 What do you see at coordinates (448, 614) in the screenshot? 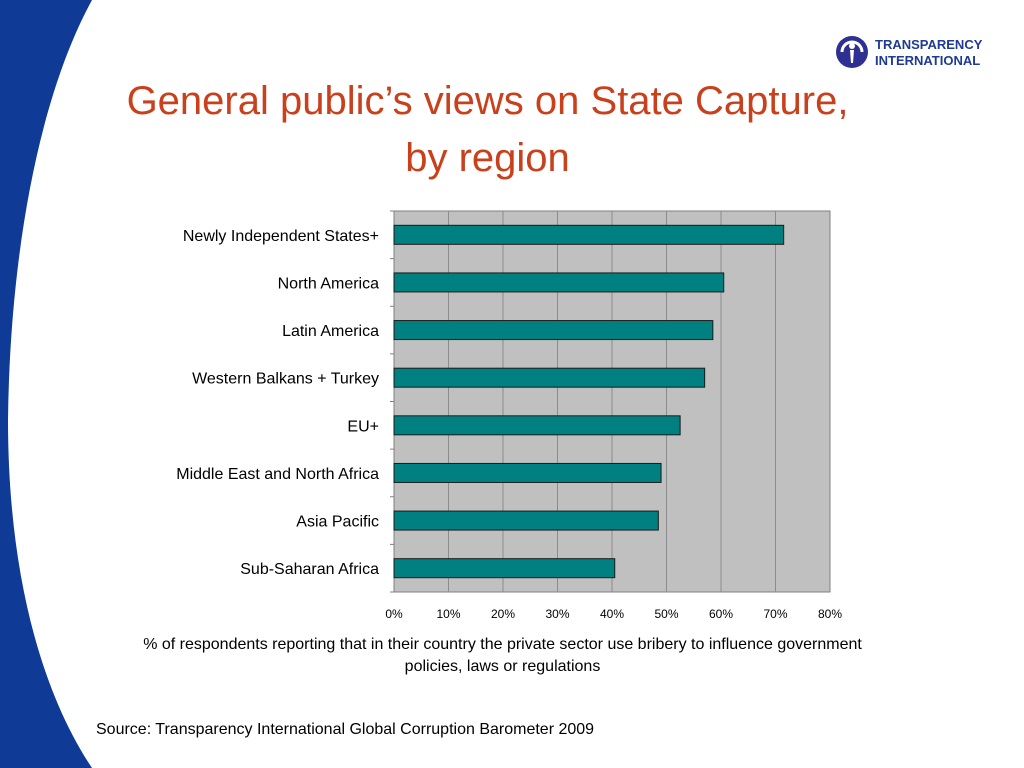
I see `x-tick-label: 10%` at bounding box center [448, 614].